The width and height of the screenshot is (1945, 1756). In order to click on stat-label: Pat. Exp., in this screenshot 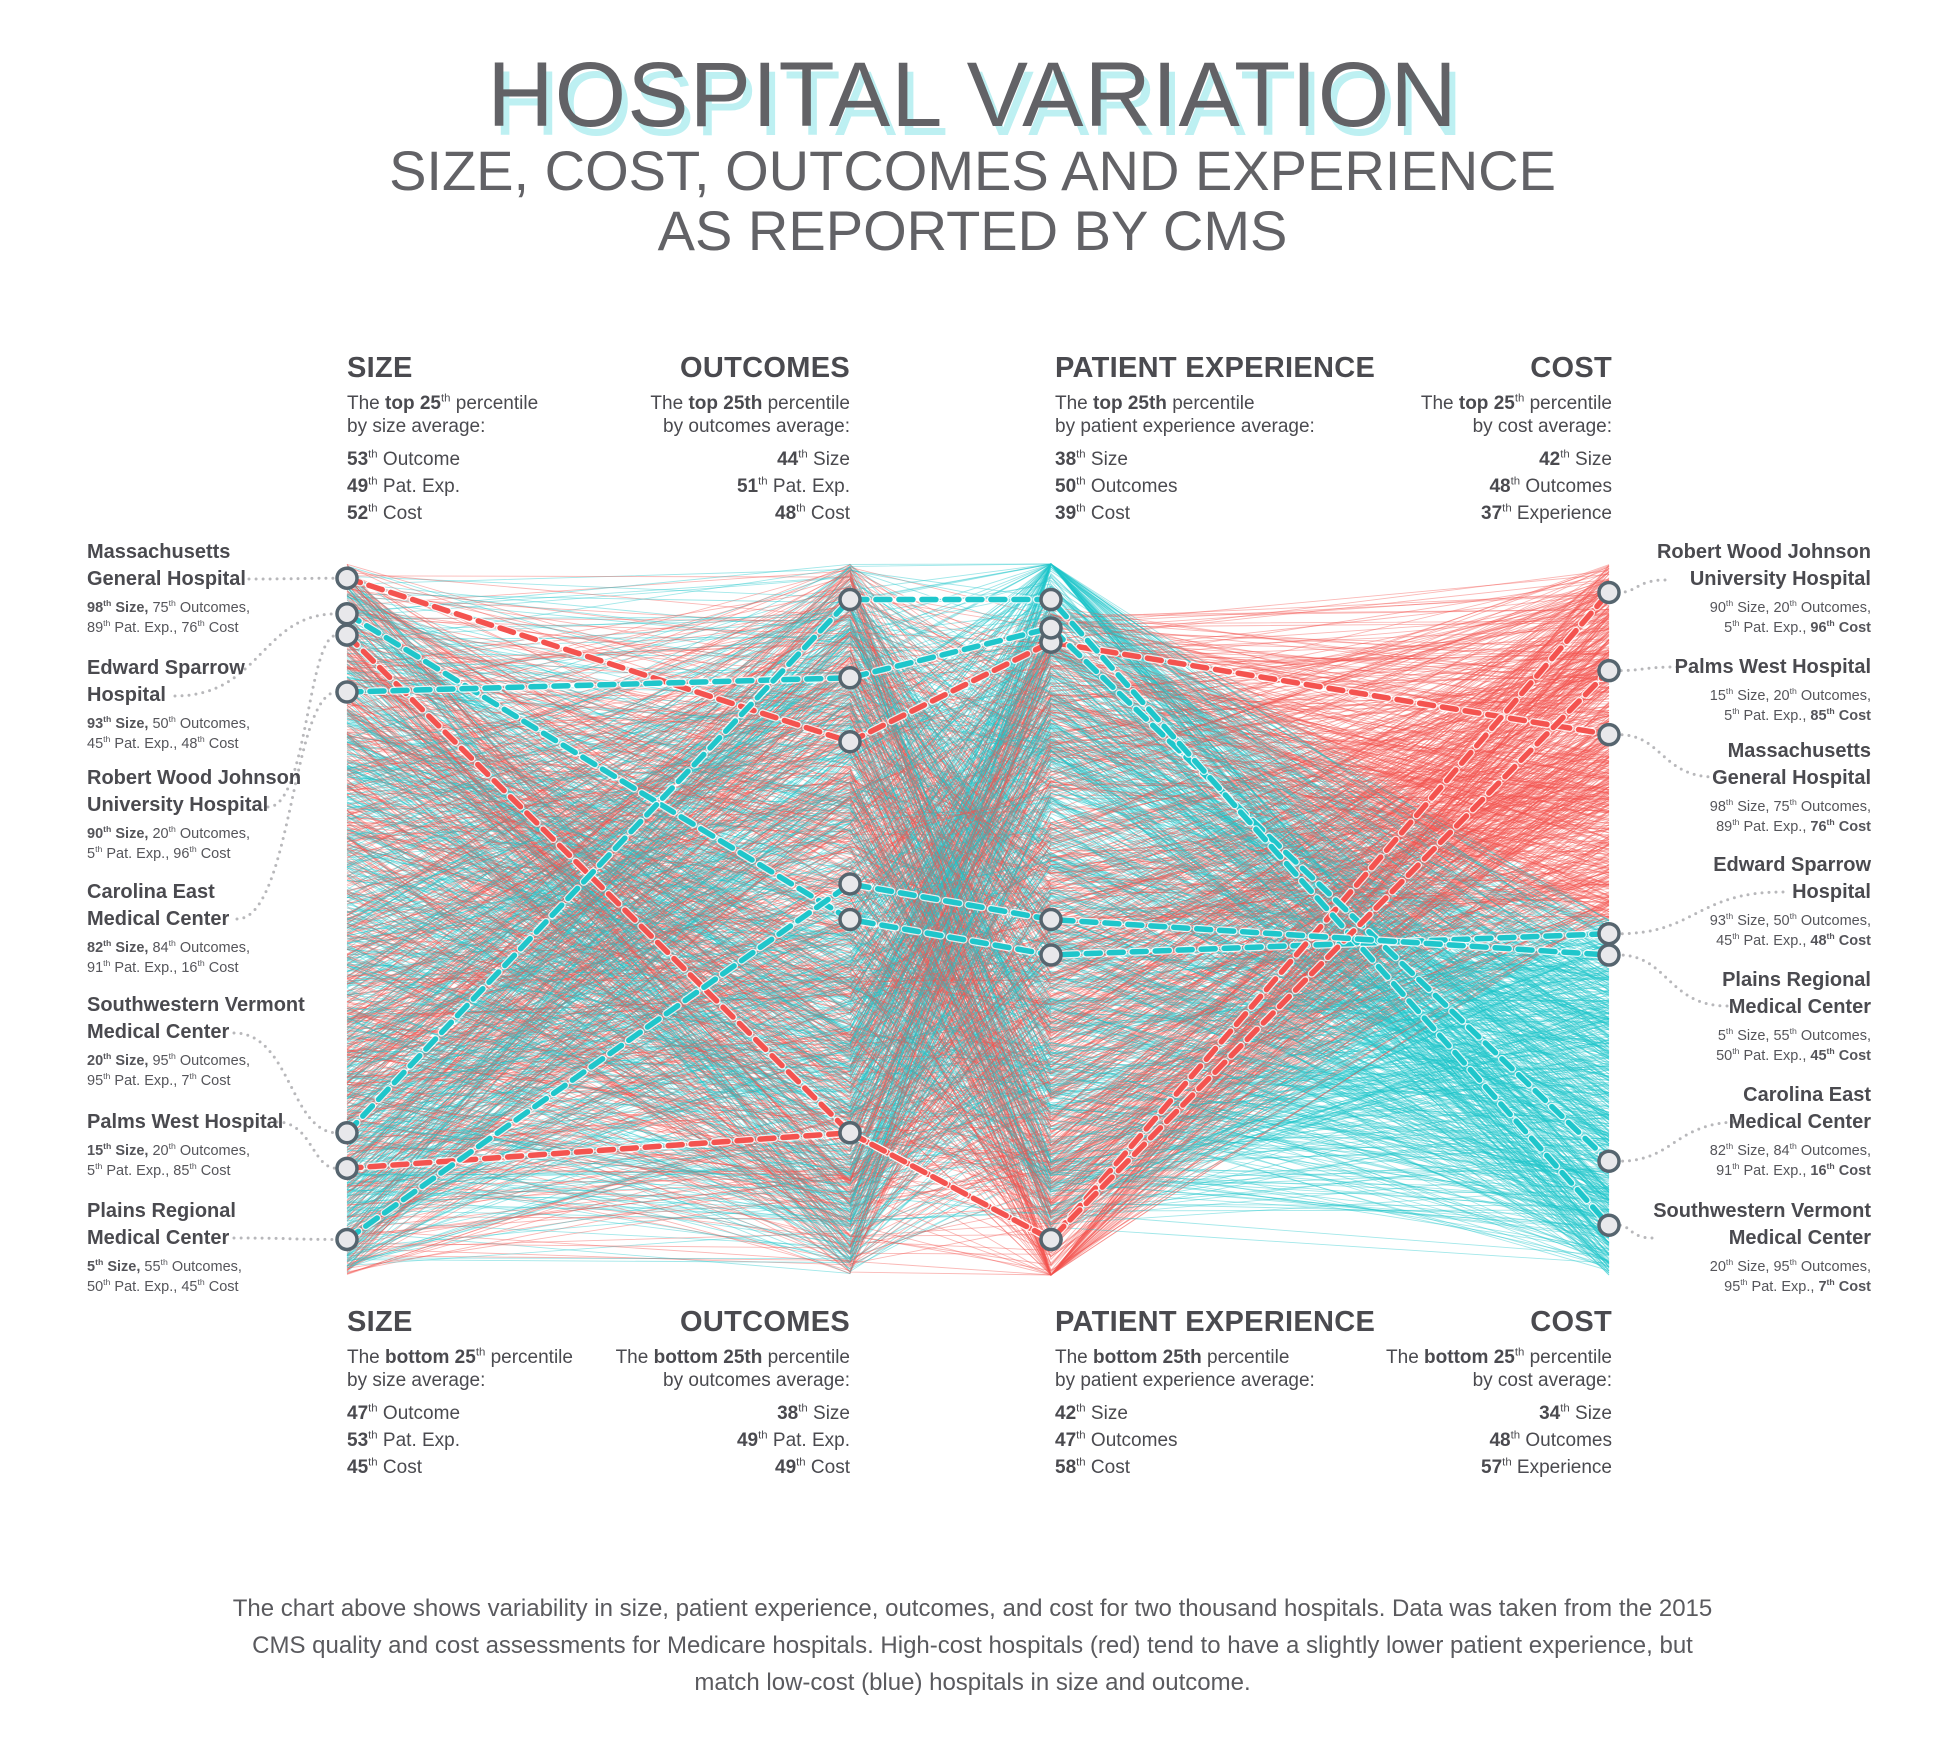, I will do `click(1775, 827)`.